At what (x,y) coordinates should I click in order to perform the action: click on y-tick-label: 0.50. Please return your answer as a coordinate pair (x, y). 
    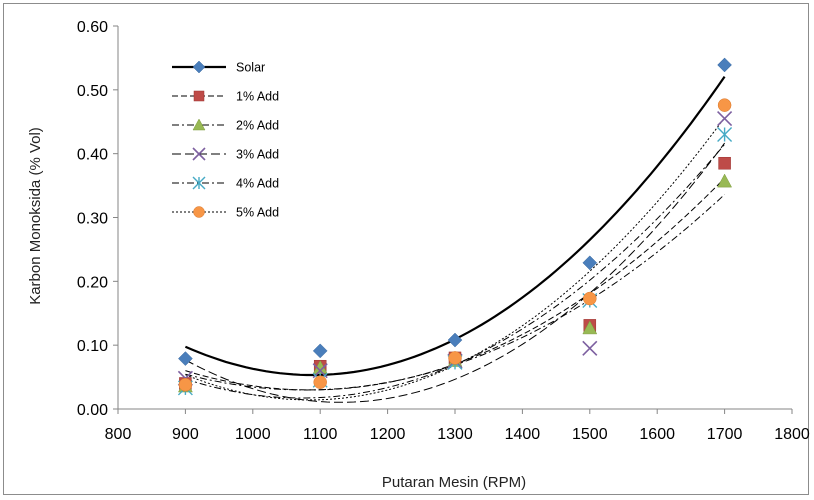
    Looking at the image, I should click on (92, 91).